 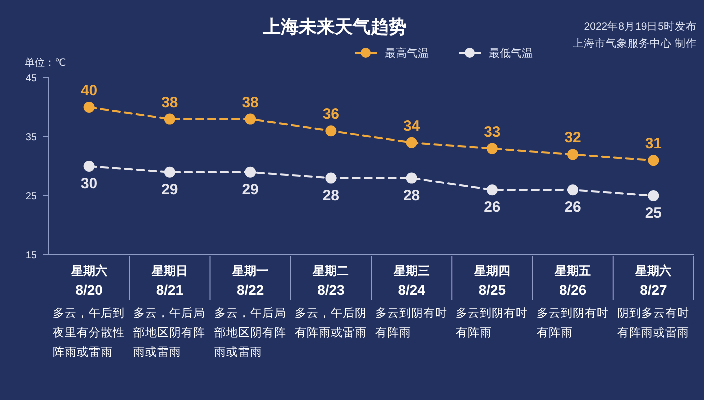 I want to click on x-tick-label: 星期五 8/26, so click(x=573, y=281).